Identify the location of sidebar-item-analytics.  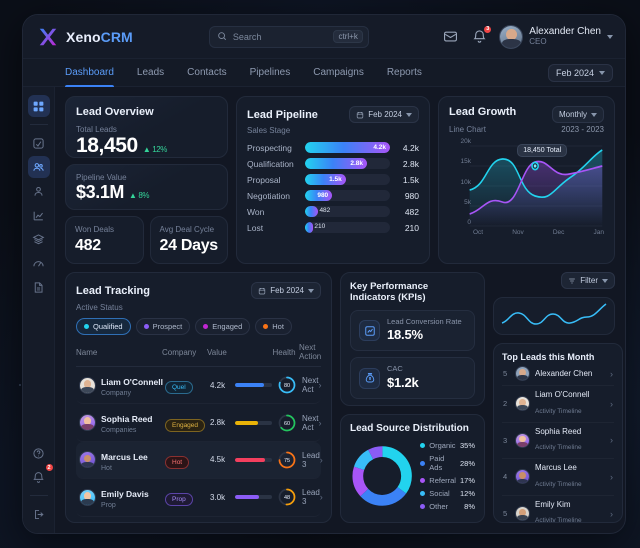
(39, 215).